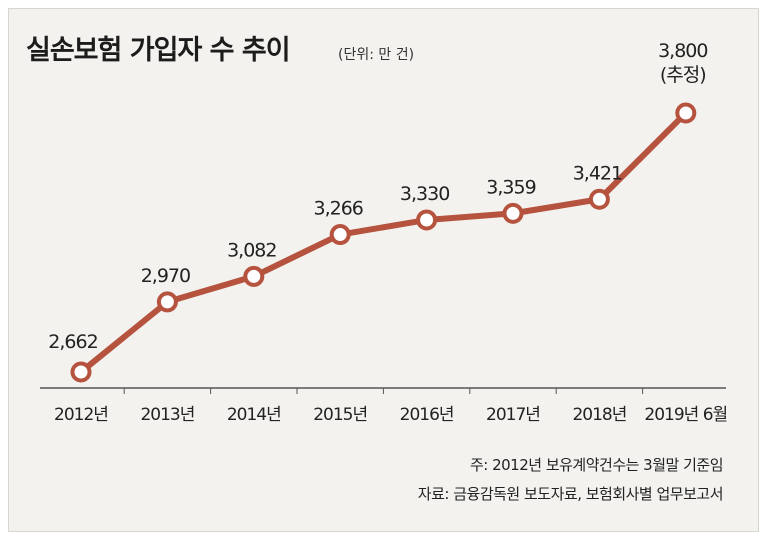 The image size is (767, 540). I want to click on x-tick-label: 2015년, so click(340, 415).